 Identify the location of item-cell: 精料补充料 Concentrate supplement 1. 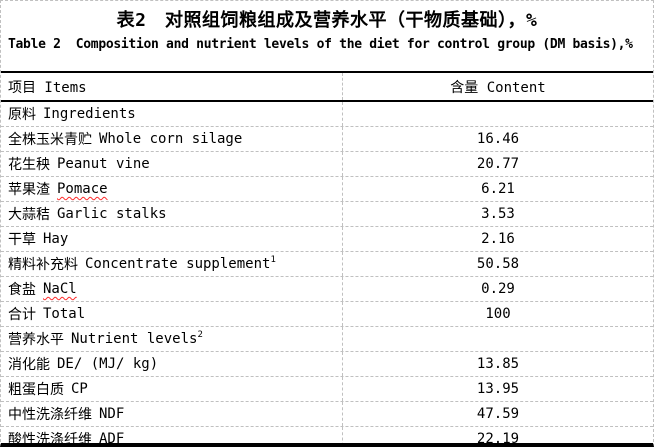
(172, 264).